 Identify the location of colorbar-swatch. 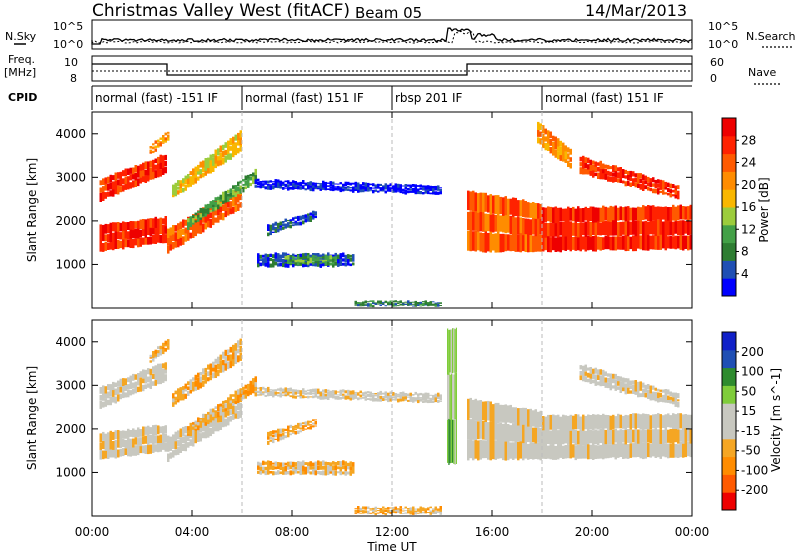
(729, 145).